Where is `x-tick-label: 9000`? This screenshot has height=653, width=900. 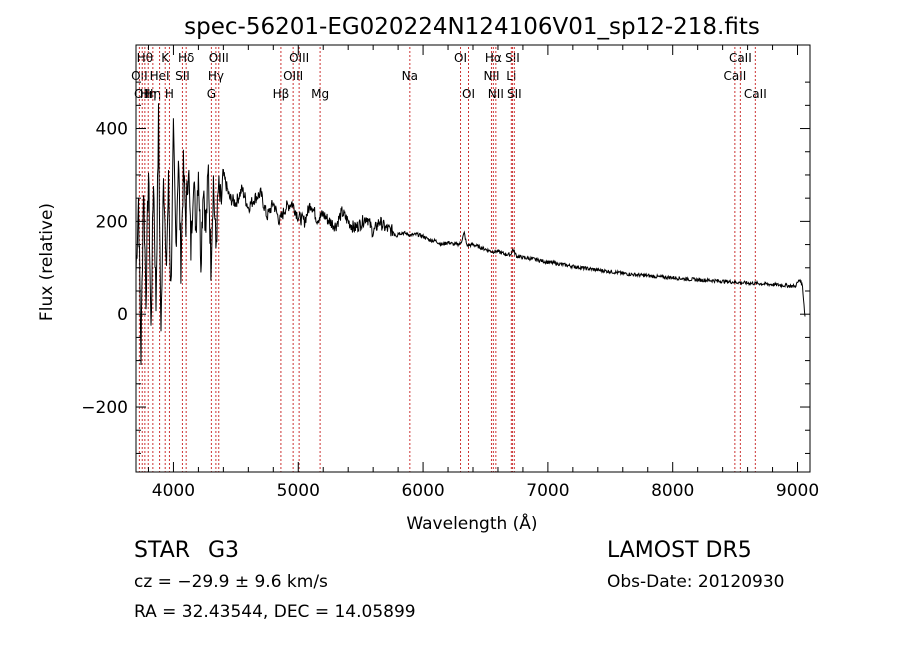 x-tick-label: 9000 is located at coordinates (797, 491).